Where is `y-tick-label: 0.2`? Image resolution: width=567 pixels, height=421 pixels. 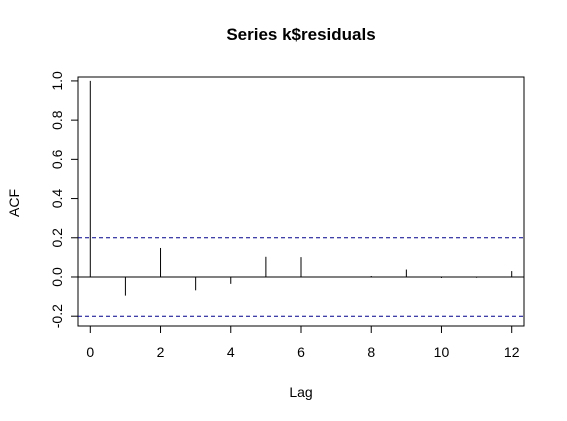
y-tick-label: 0.2 is located at coordinates (57, 238).